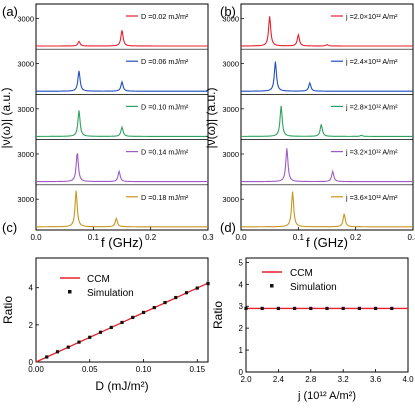  Describe the element at coordinates (10, 11) in the screenshot. I see `panel-label-a: (a)` at that location.